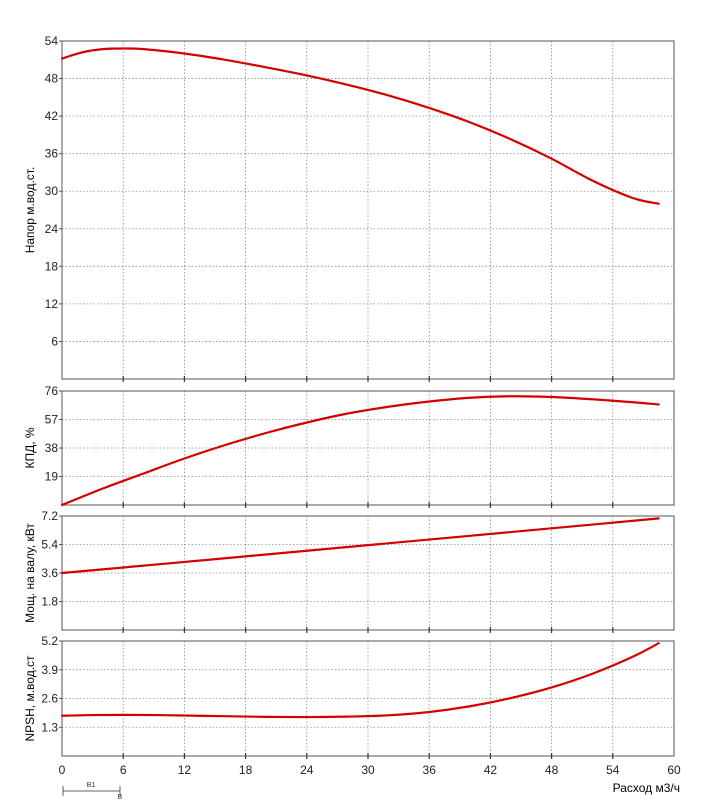 The image size is (705, 800). What do you see at coordinates (49, 641) in the screenshot?
I see `y-tick-label: 5.2` at bounding box center [49, 641].